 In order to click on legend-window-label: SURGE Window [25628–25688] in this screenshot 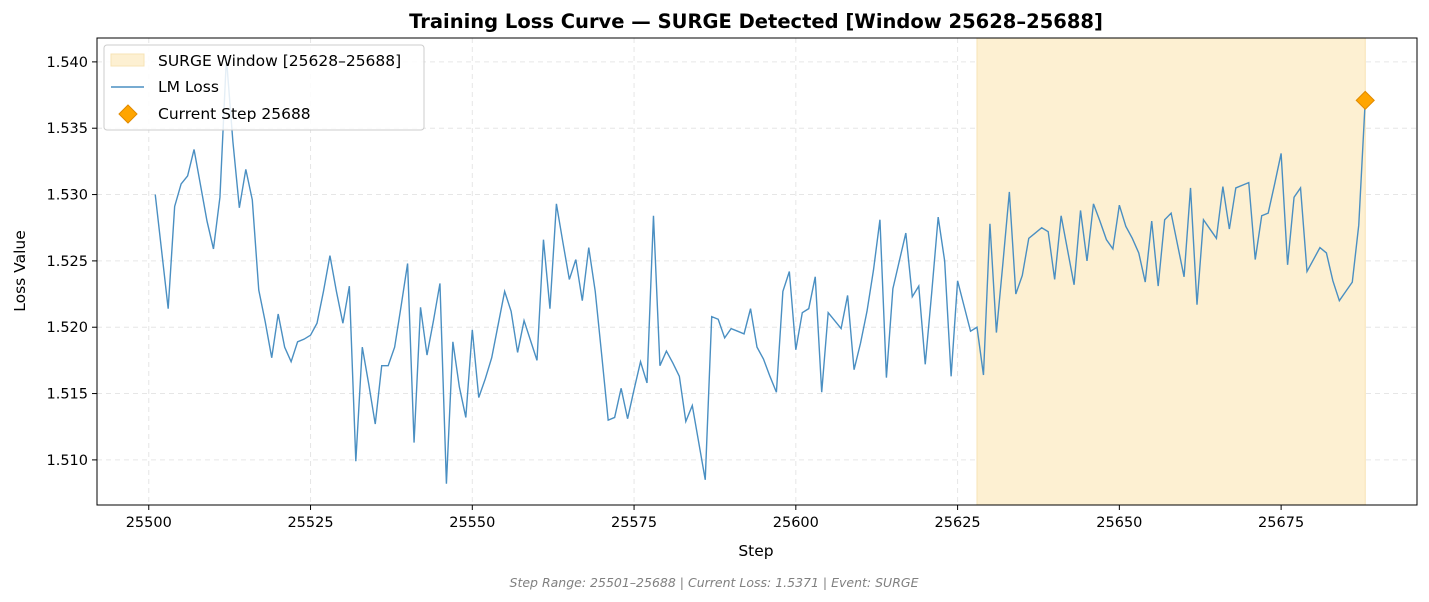, I will do `click(279, 61)`.